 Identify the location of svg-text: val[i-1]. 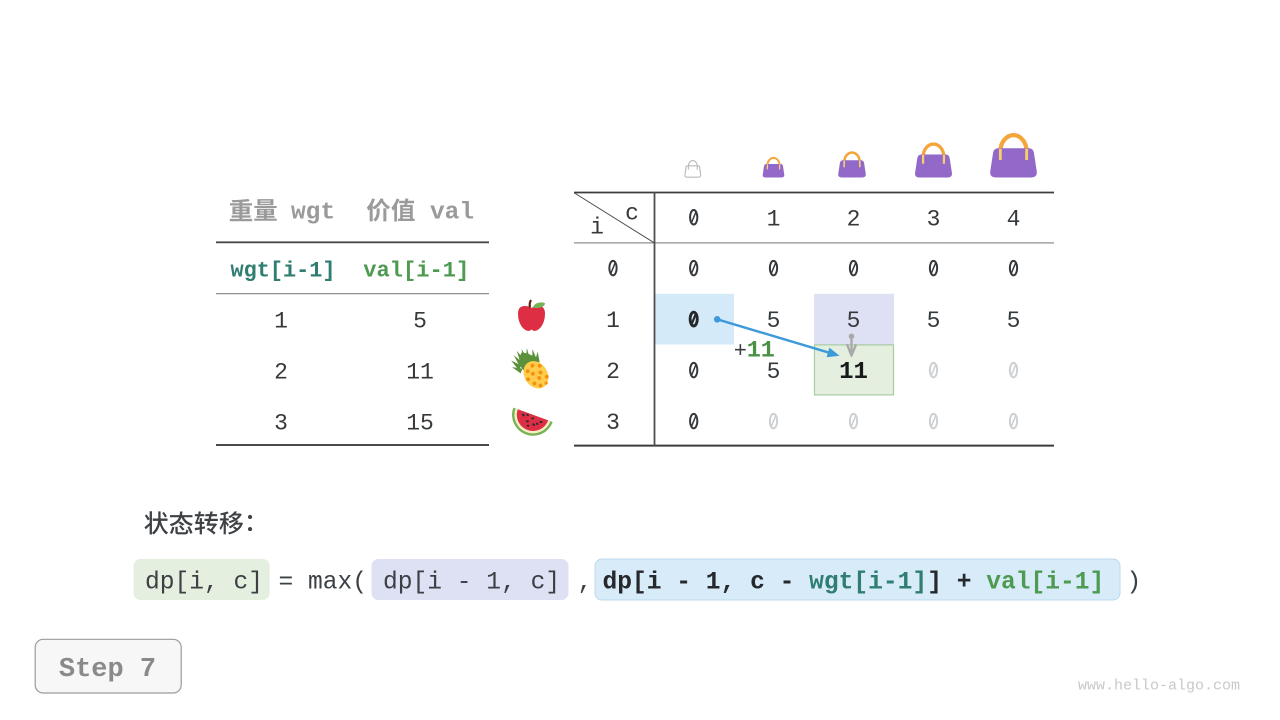
(416, 271).